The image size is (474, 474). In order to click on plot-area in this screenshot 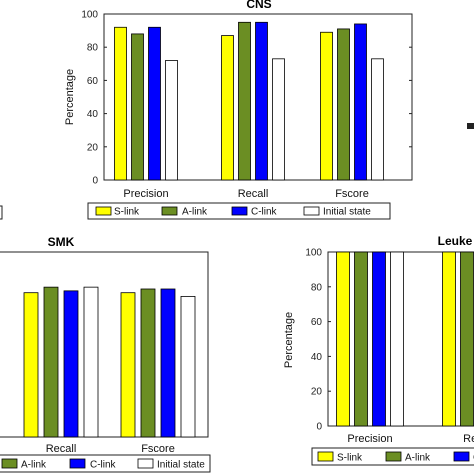, I will do `click(400, 339)`.